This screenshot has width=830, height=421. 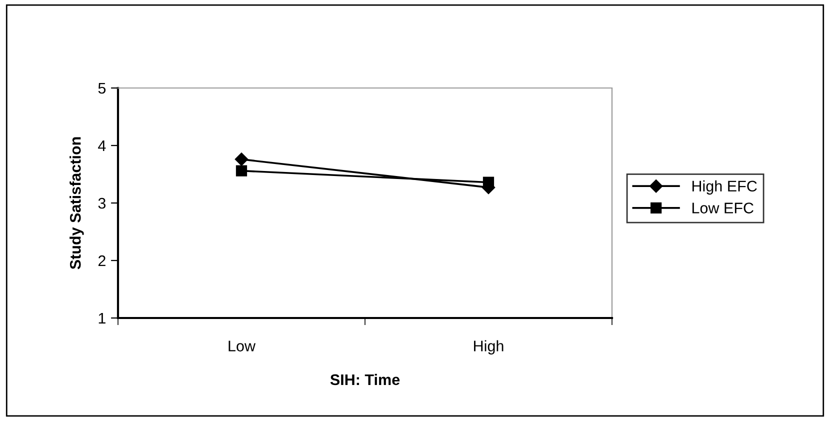 What do you see at coordinates (102, 318) in the screenshot?
I see `y-tick-label: 1` at bounding box center [102, 318].